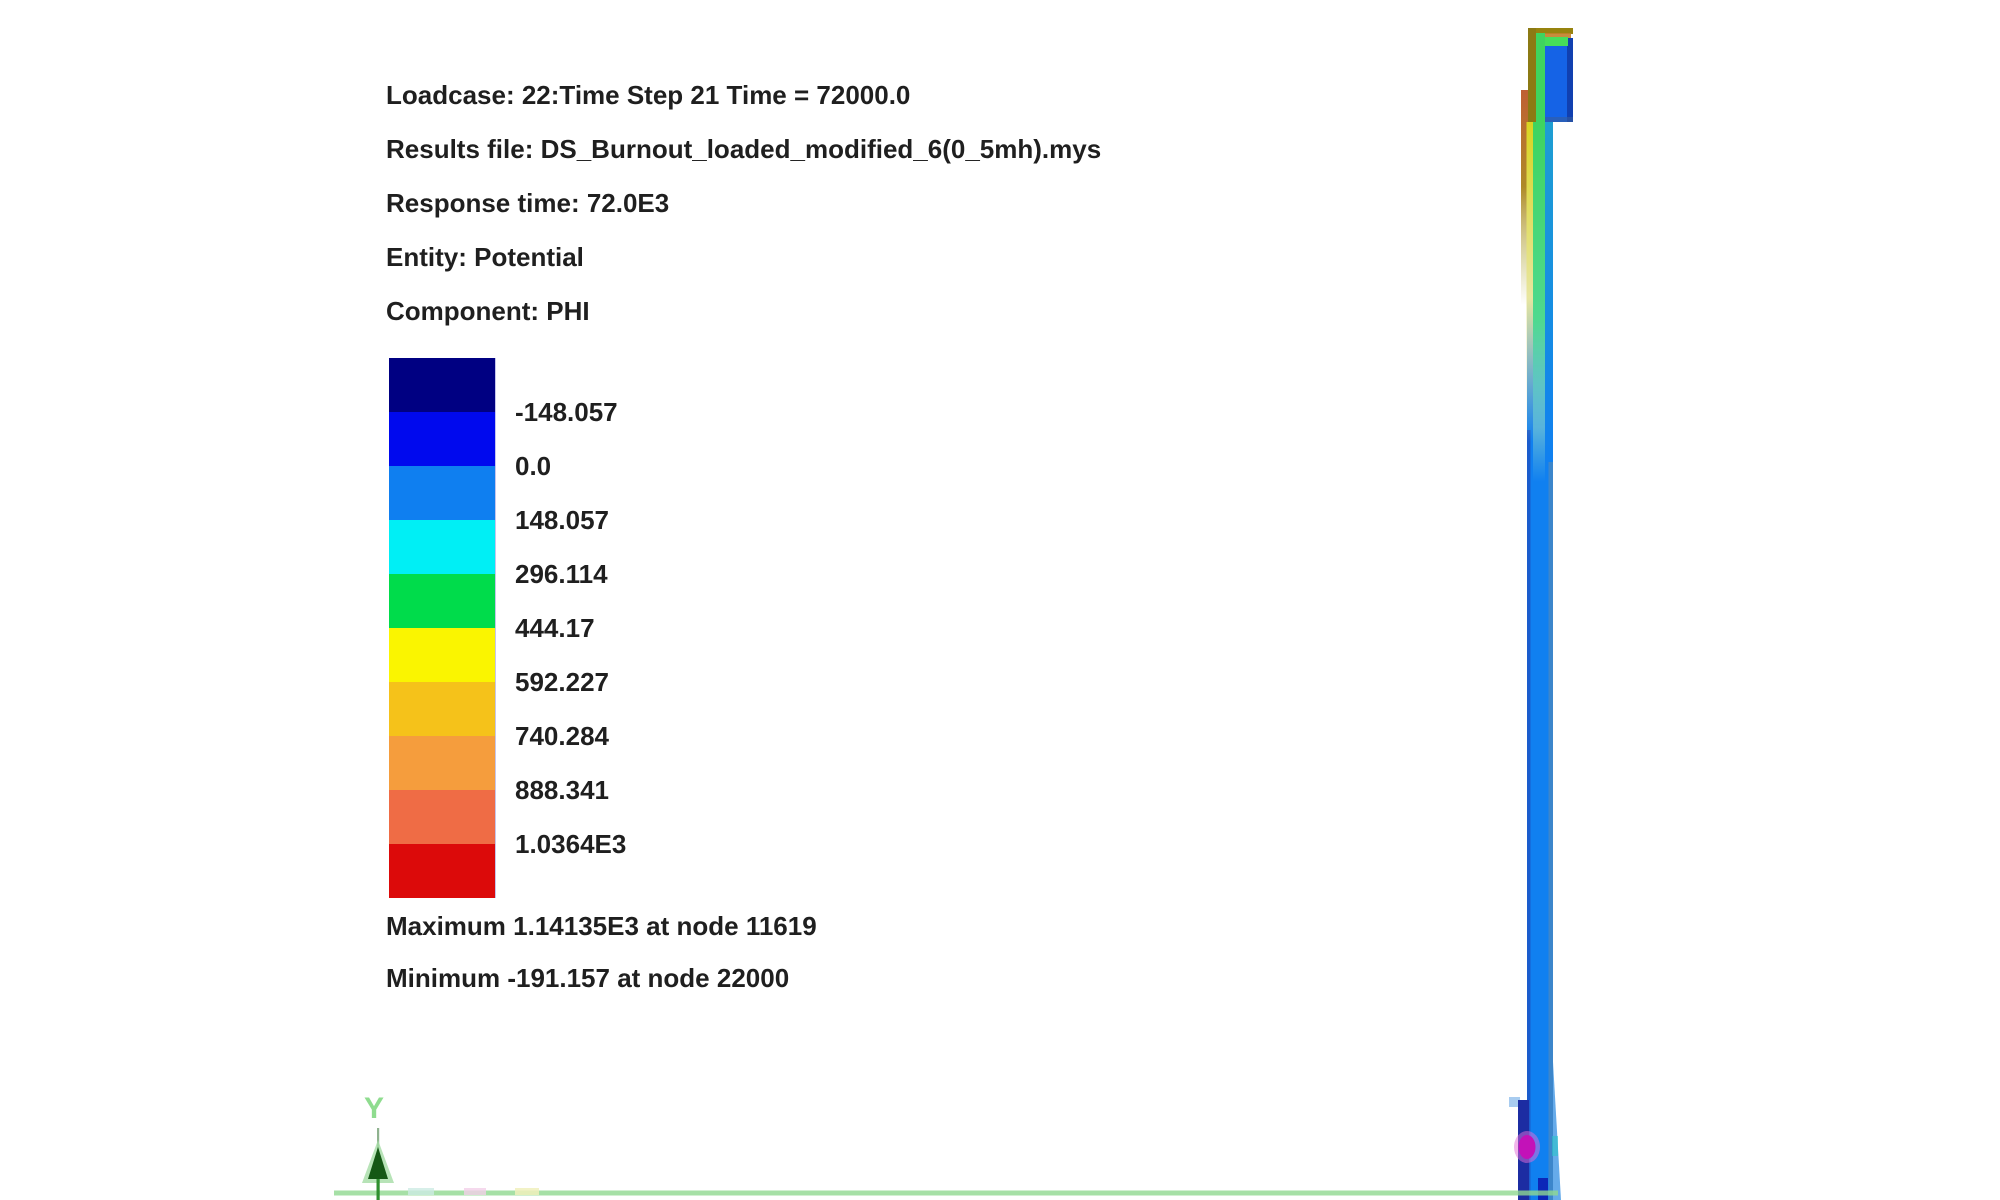 Image resolution: width=2000 pixels, height=1200 pixels. I want to click on baseline-speck-pink, so click(475, 1191).